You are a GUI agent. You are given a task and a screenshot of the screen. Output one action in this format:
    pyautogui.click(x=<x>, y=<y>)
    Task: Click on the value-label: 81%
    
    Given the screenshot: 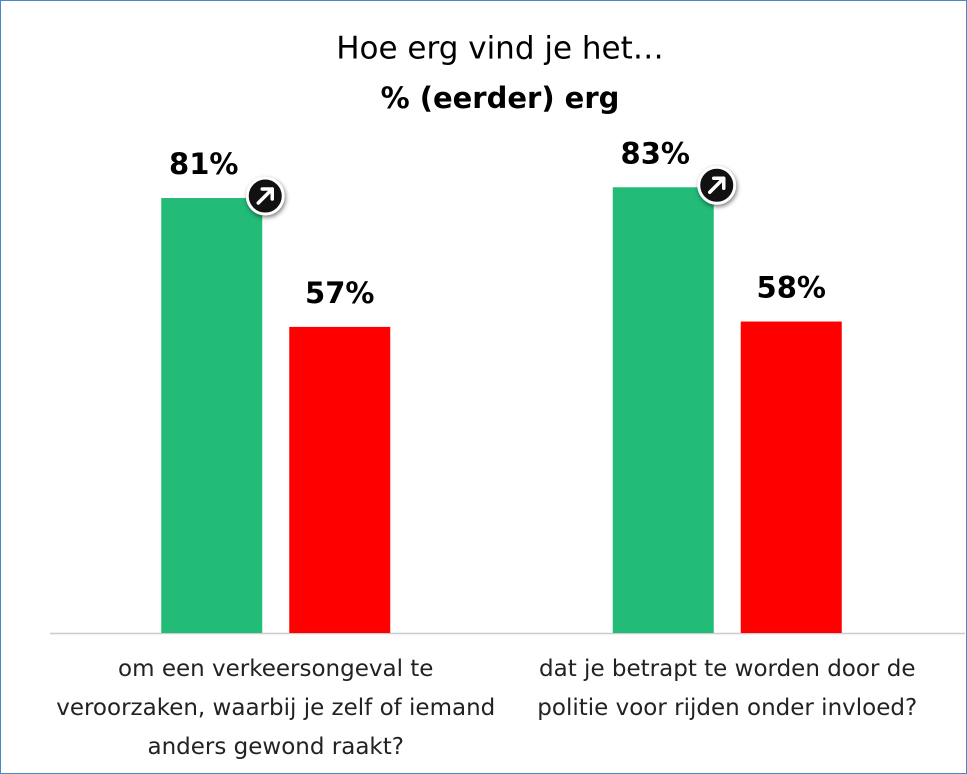 What is the action you would take?
    pyautogui.click(x=203, y=164)
    